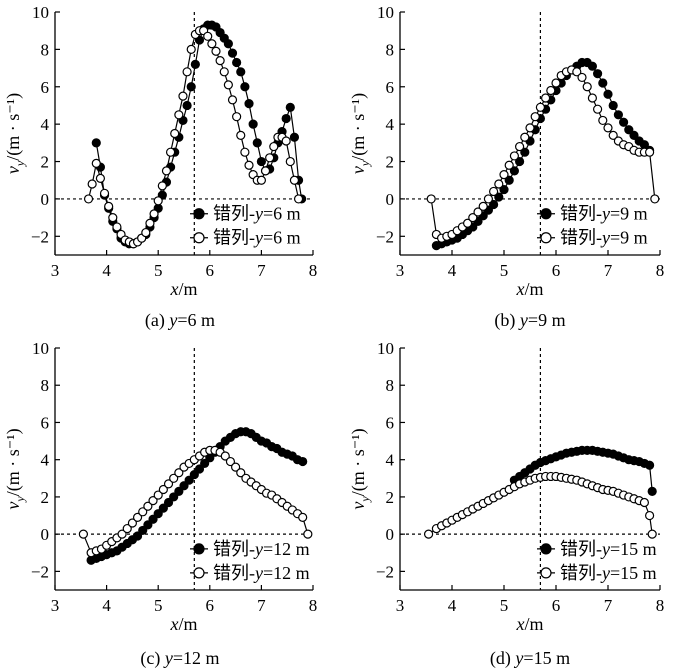 This screenshot has height=672, width=700. I want to click on y-tick-label: 8, so click(45, 49).